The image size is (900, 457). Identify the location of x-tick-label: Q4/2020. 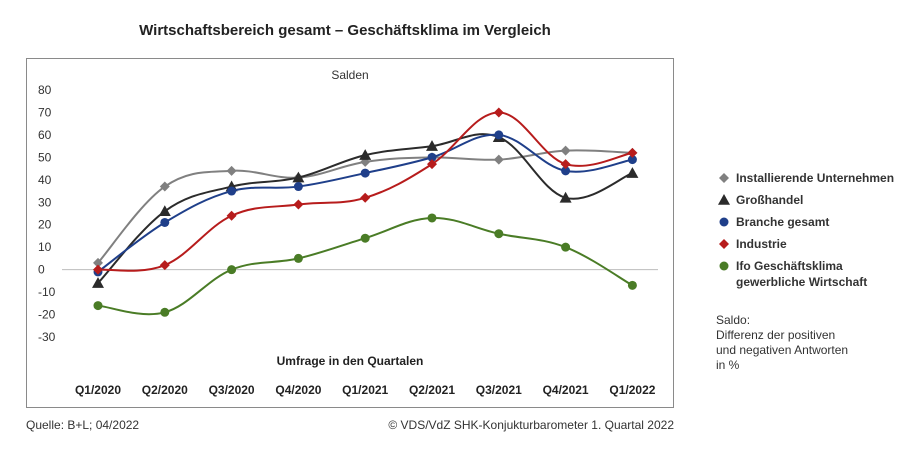
(298, 390).